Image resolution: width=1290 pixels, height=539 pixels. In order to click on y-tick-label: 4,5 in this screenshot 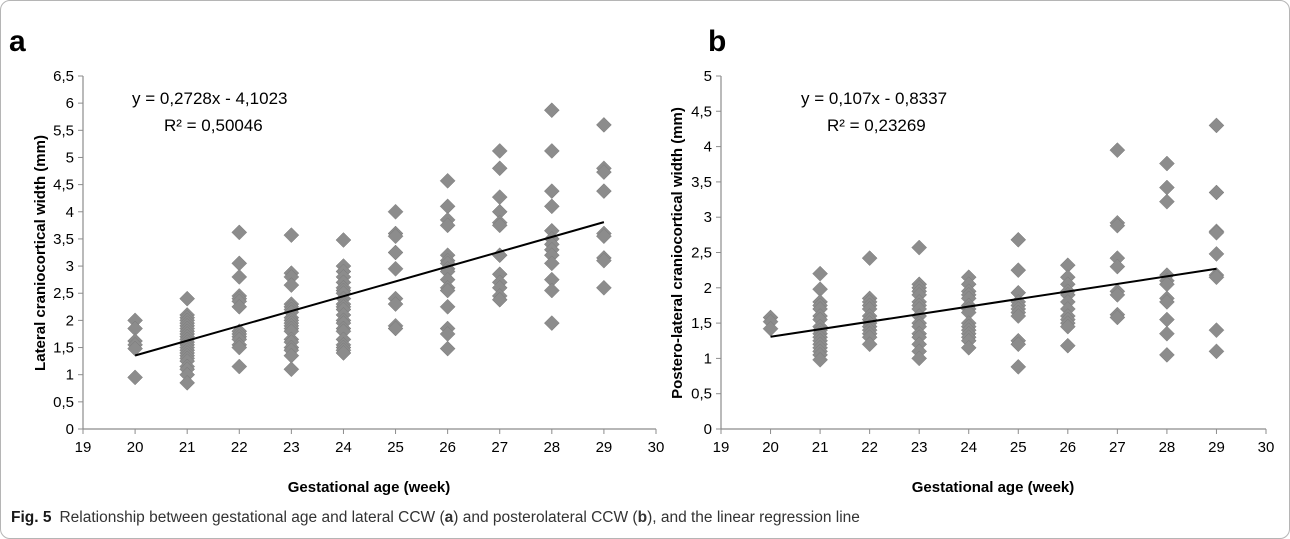, I will do `click(63, 185)`.